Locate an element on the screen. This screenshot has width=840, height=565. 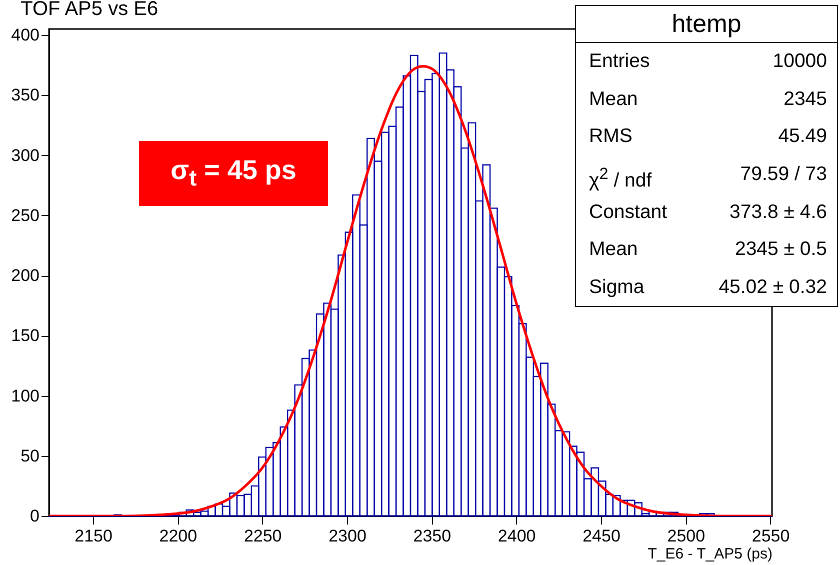
y-tick-label: 0 is located at coordinates (35, 516).